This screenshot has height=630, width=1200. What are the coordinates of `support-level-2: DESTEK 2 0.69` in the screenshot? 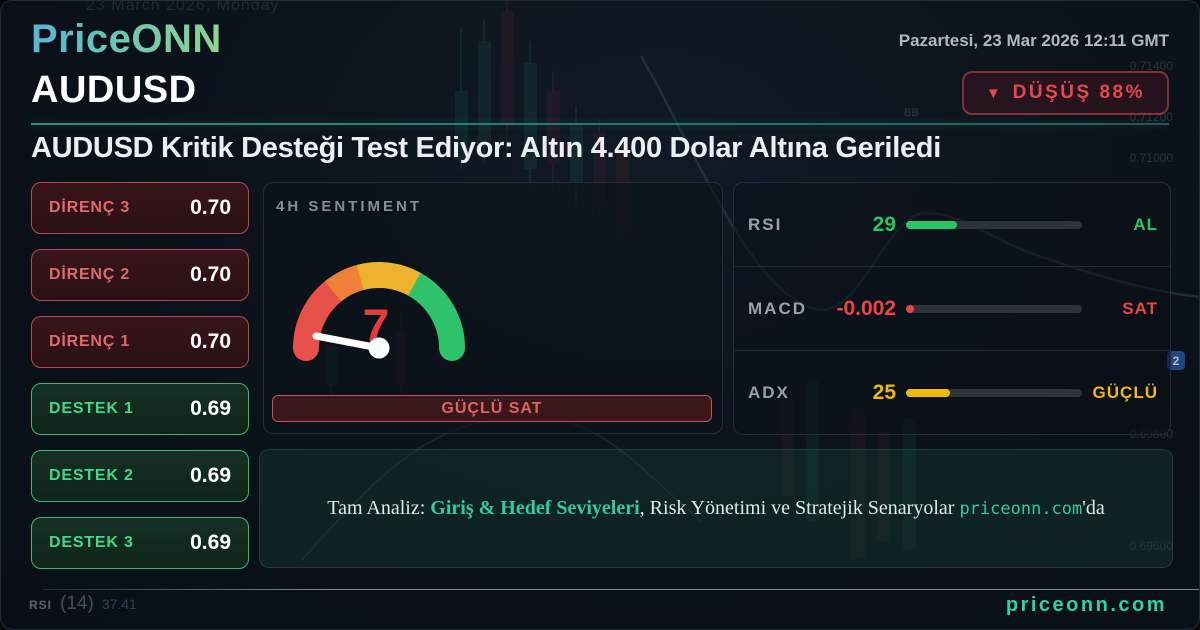 It's located at (140, 476).